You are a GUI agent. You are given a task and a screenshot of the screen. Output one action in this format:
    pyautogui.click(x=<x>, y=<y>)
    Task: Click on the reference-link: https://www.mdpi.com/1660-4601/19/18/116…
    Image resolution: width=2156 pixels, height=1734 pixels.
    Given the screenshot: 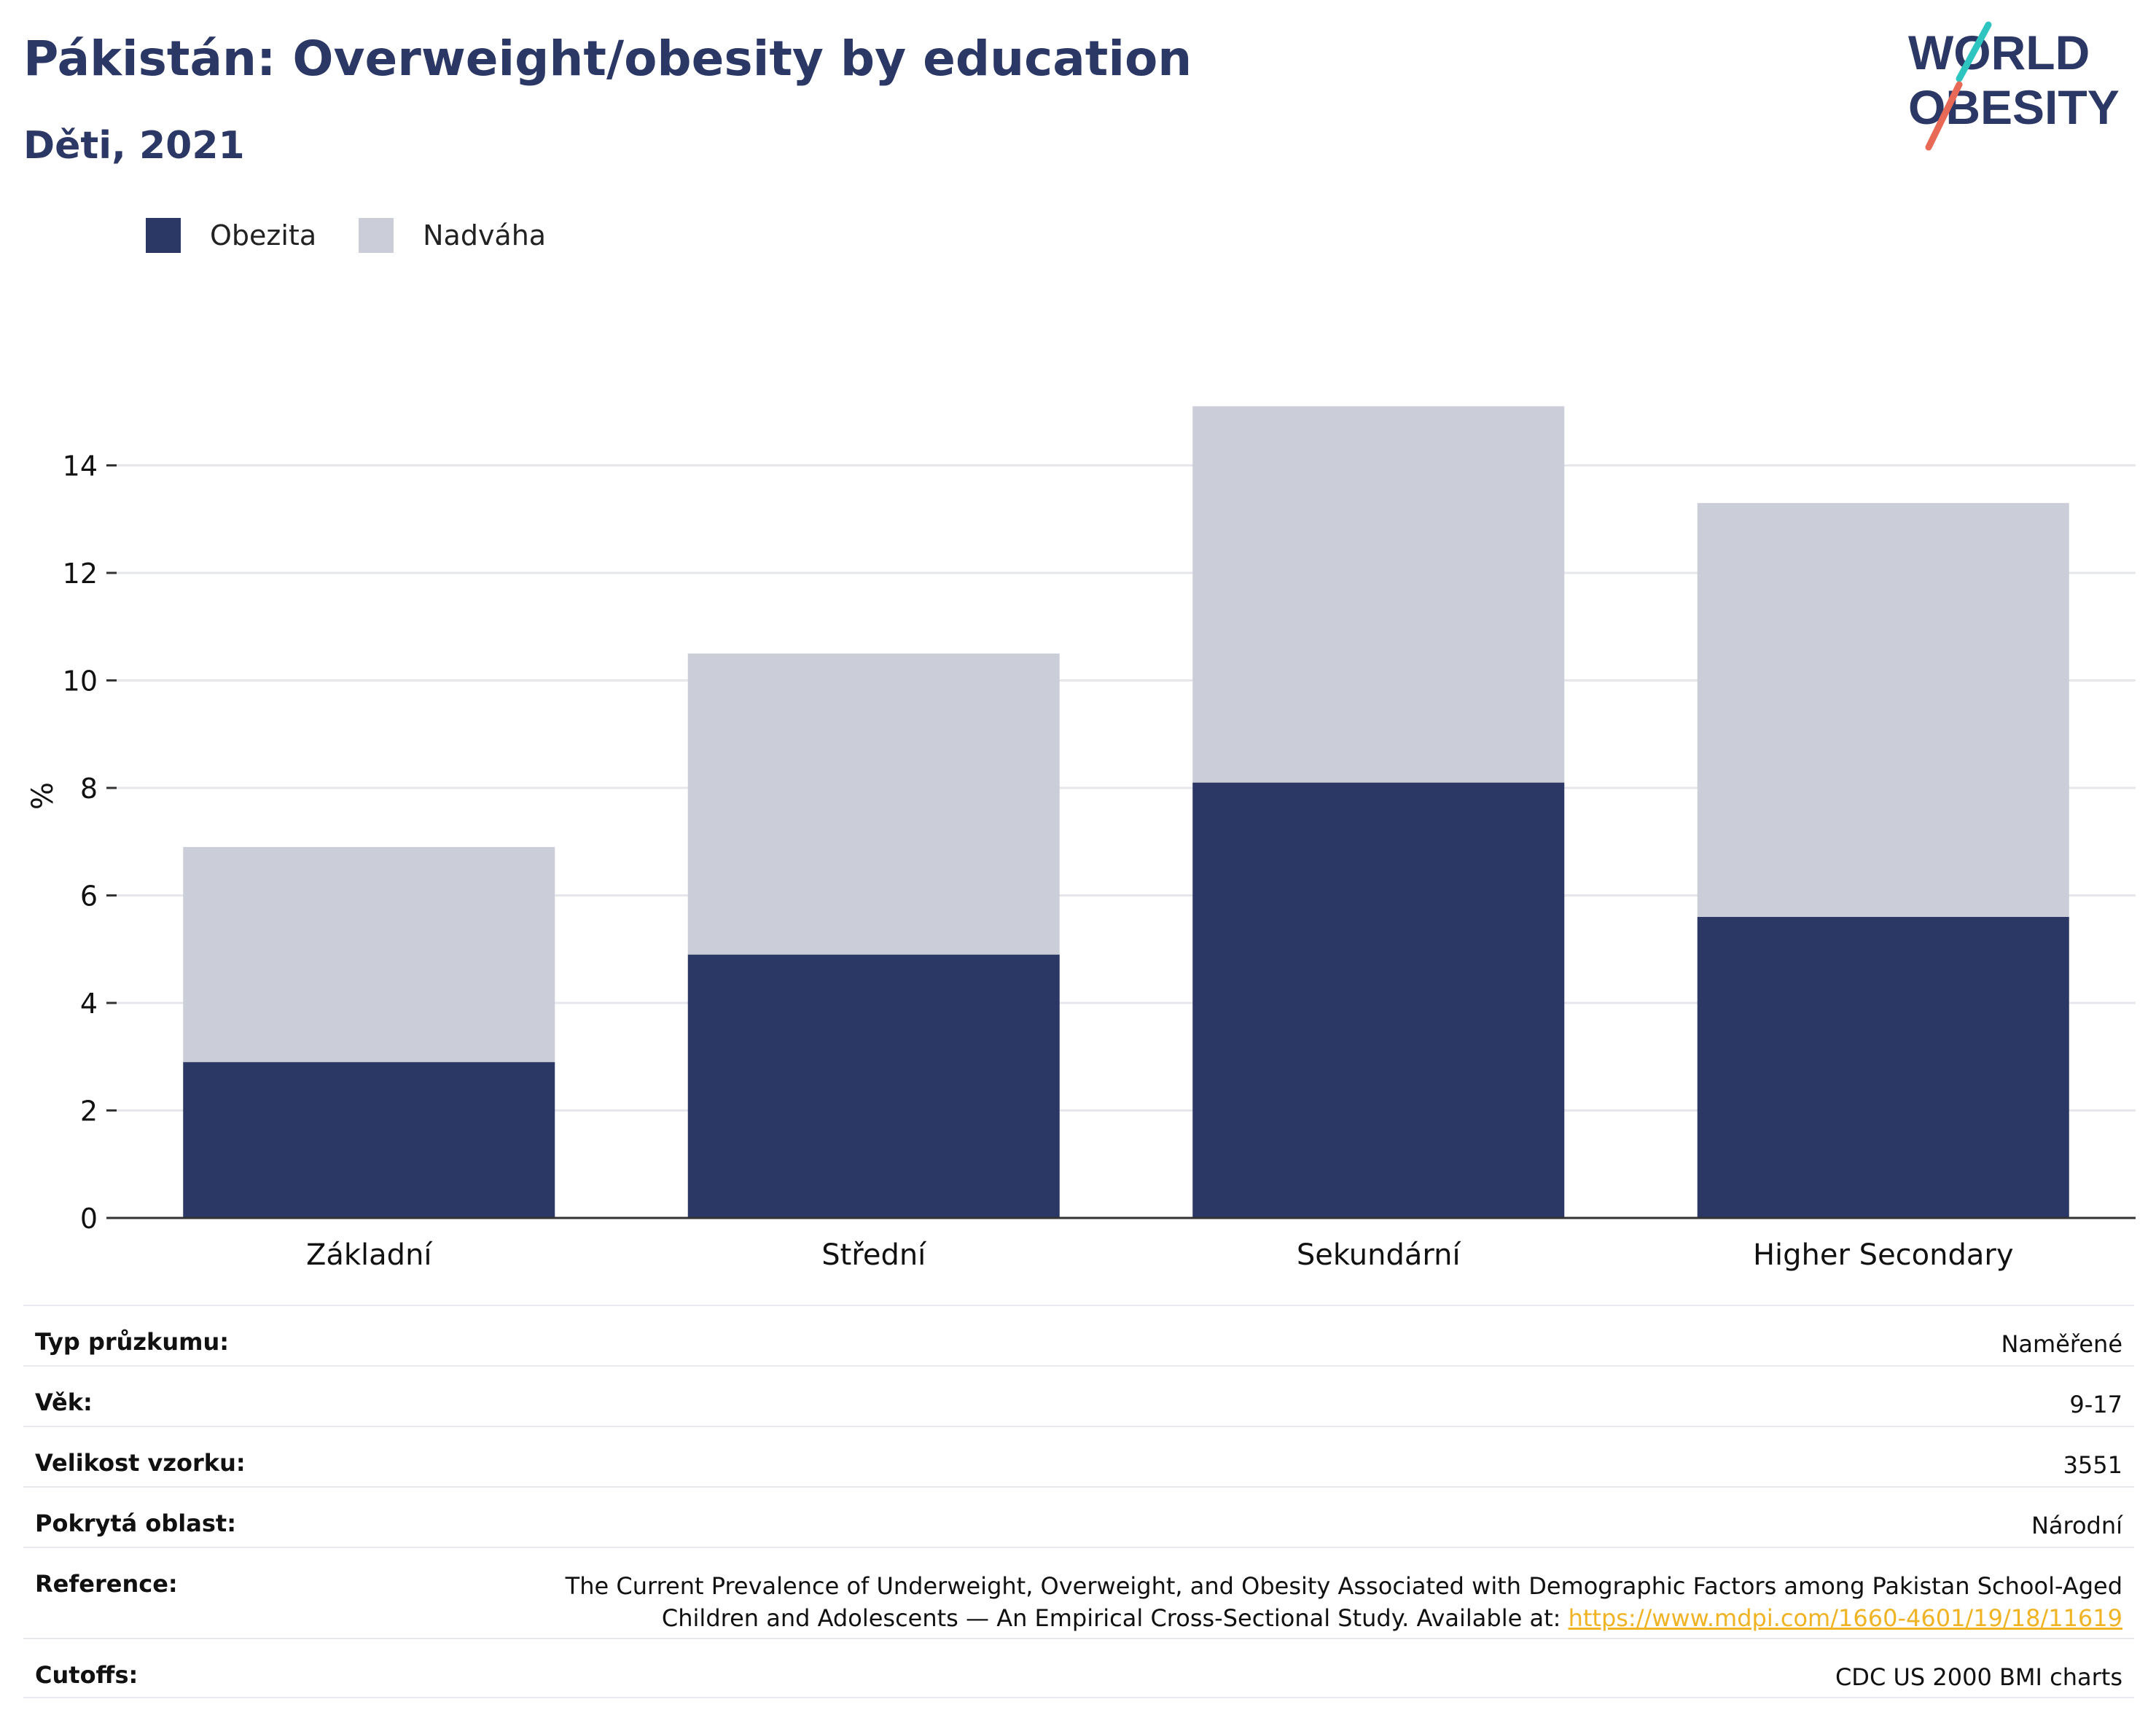 What is the action you would take?
    pyautogui.click(x=1845, y=1618)
    